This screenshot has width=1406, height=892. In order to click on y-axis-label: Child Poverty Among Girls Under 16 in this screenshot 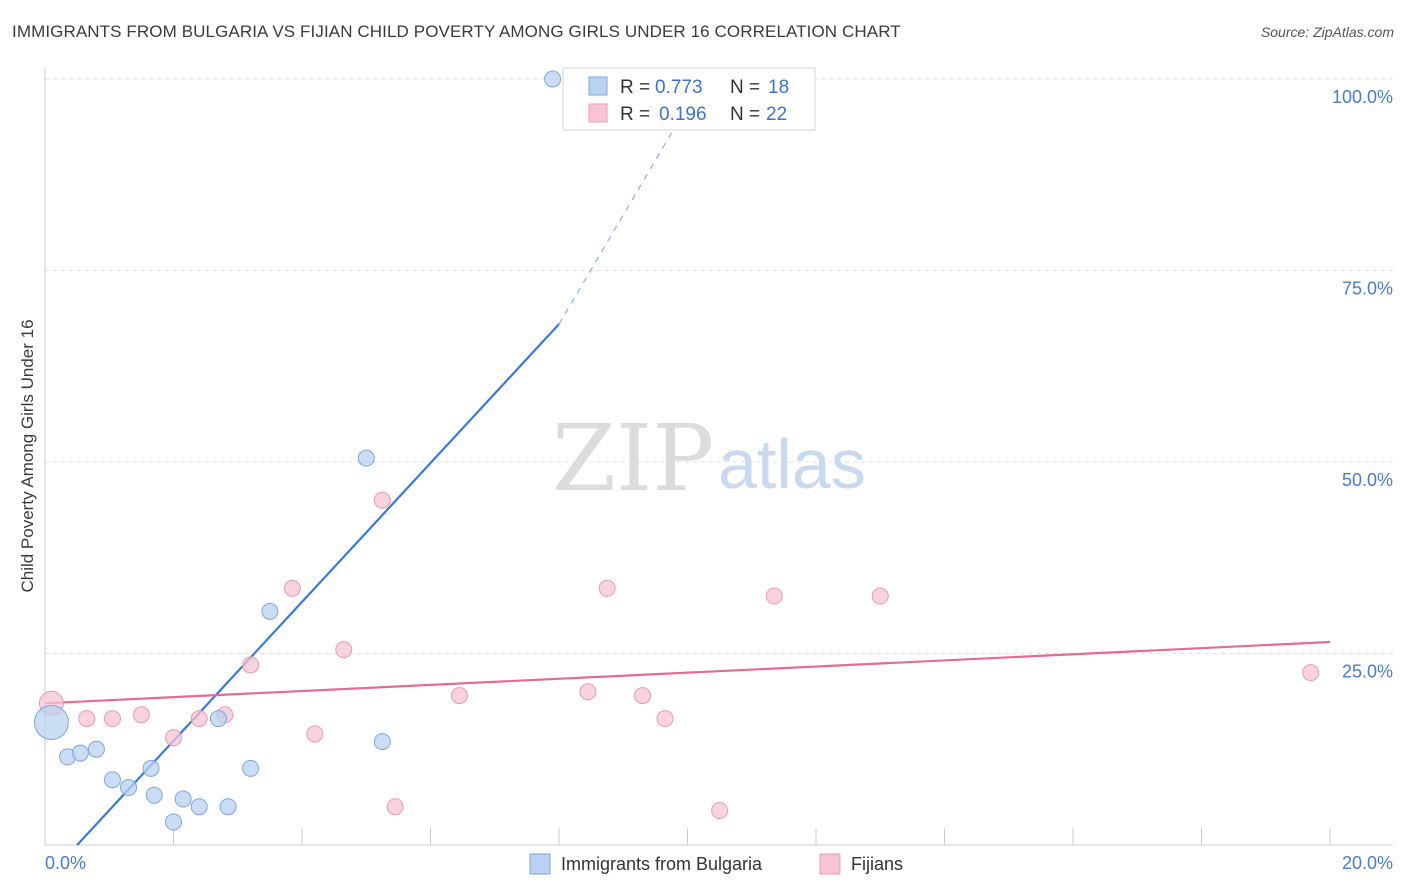, I will do `click(27, 455)`.